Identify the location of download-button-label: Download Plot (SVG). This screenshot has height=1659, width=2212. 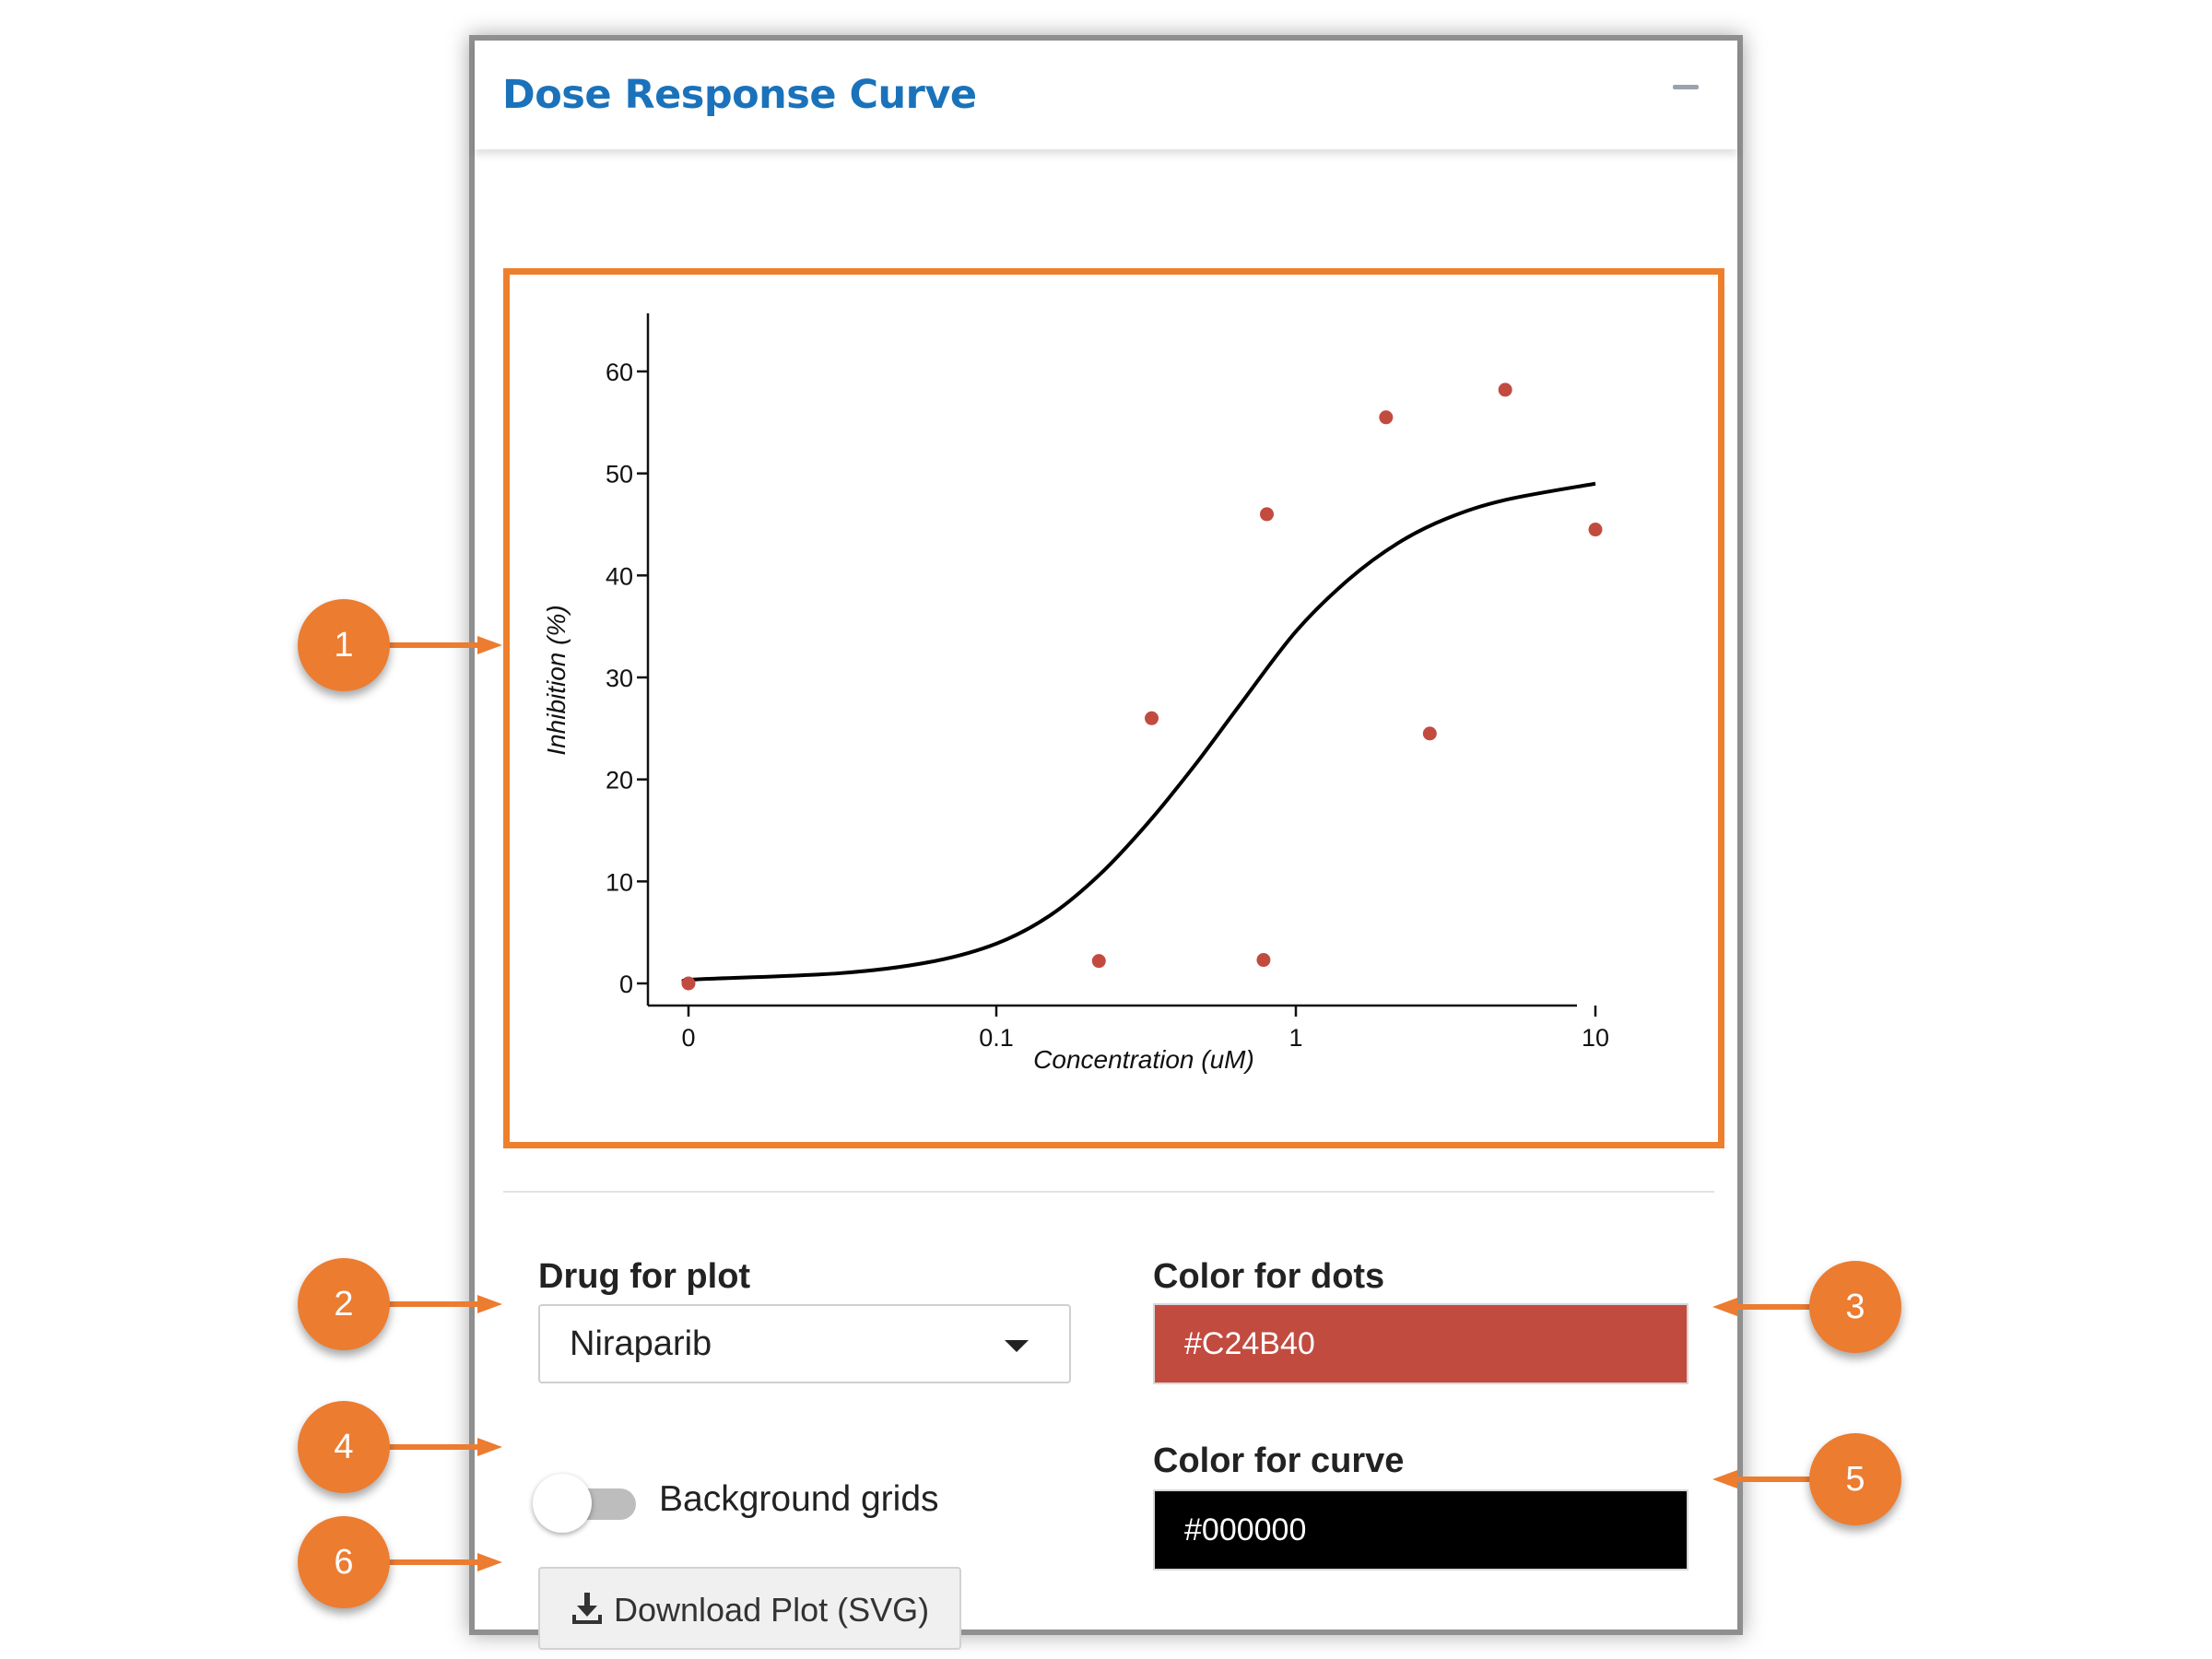
(772, 1610).